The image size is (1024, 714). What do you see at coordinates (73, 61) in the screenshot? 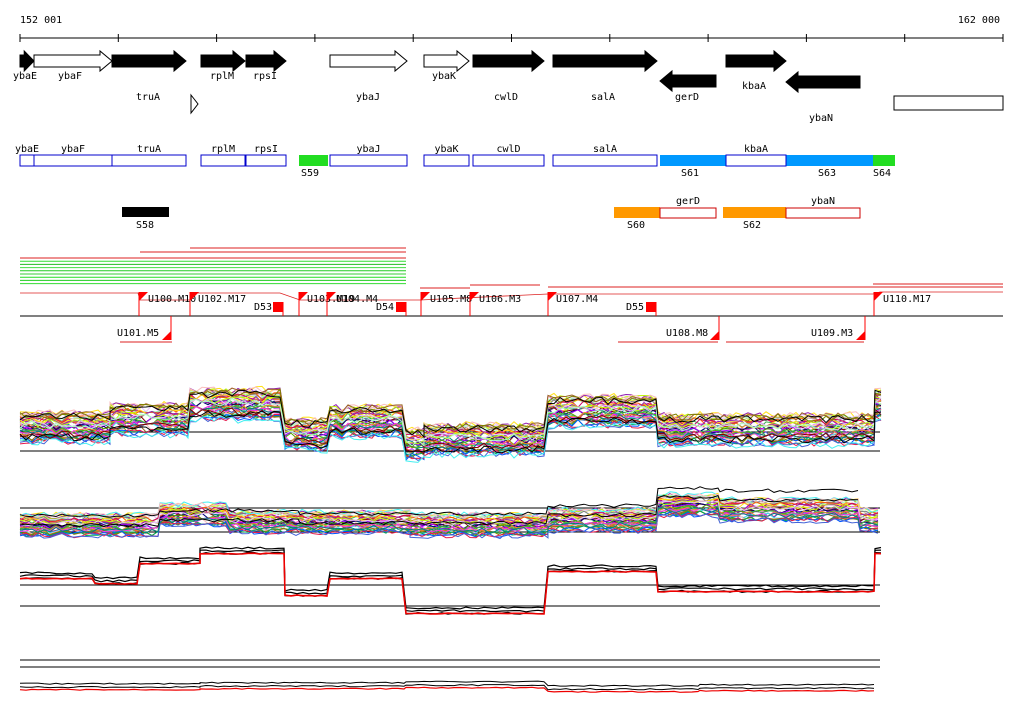
I see `gene-arrow-ybaF` at bounding box center [73, 61].